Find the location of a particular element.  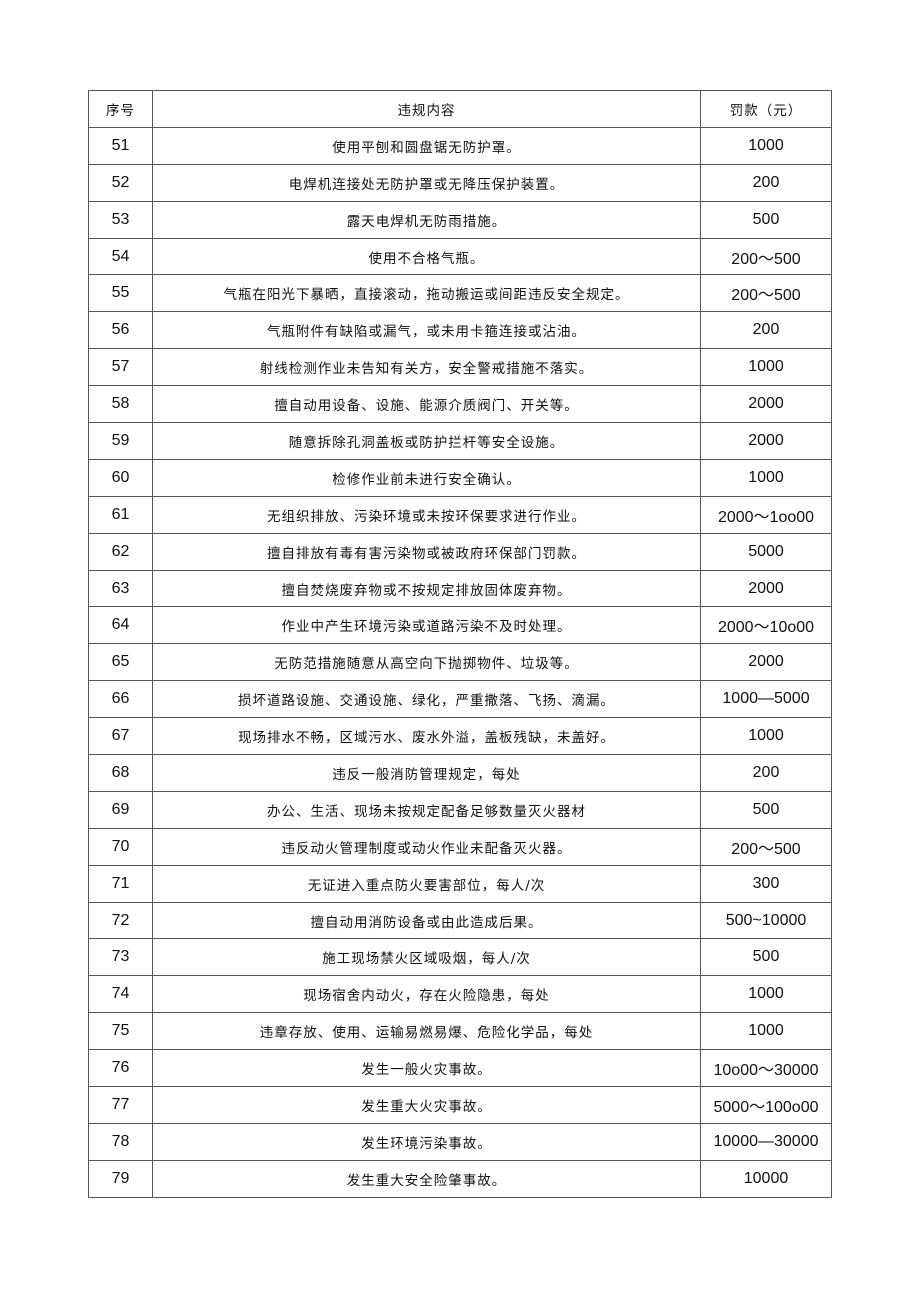

row-index: 66 is located at coordinates (120, 699).